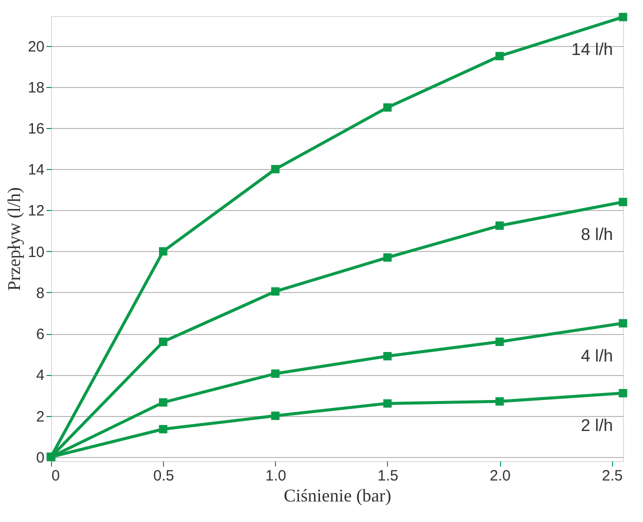 Image resolution: width=643 pixels, height=522 pixels. Describe the element at coordinates (36, 129) in the screenshot. I see `y-tick-label: 16` at that location.